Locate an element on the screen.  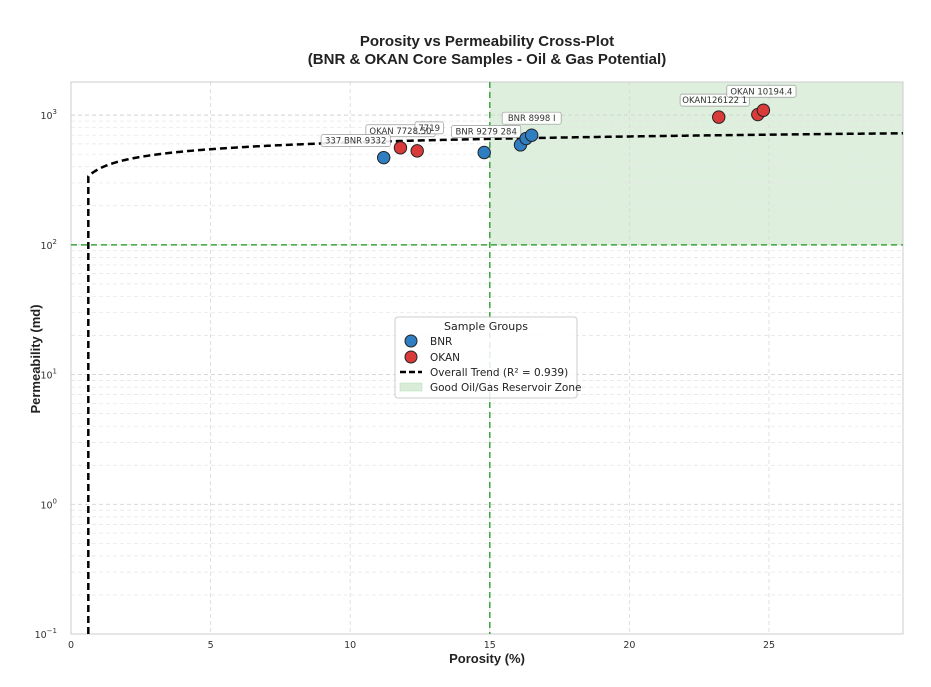
legend-frame is located at coordinates (486, 357).